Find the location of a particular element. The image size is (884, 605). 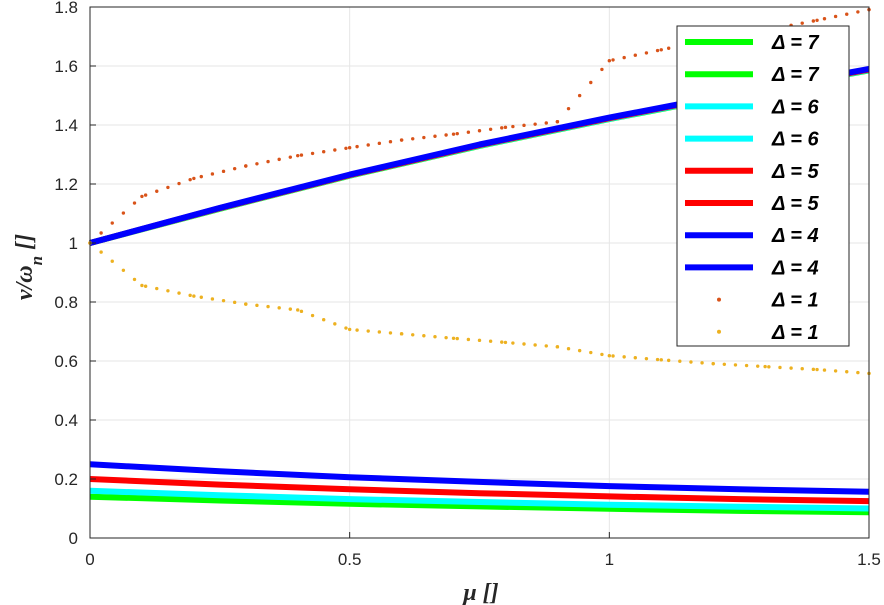

y-tick-label: 1.8 is located at coordinates (66, 8).